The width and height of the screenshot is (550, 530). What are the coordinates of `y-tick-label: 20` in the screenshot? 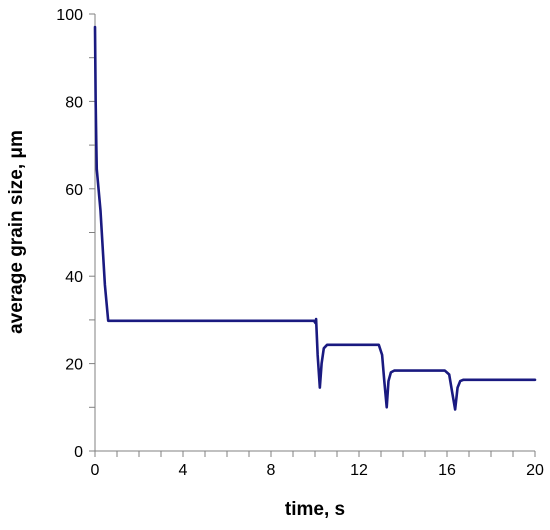 It's located at (74, 365).